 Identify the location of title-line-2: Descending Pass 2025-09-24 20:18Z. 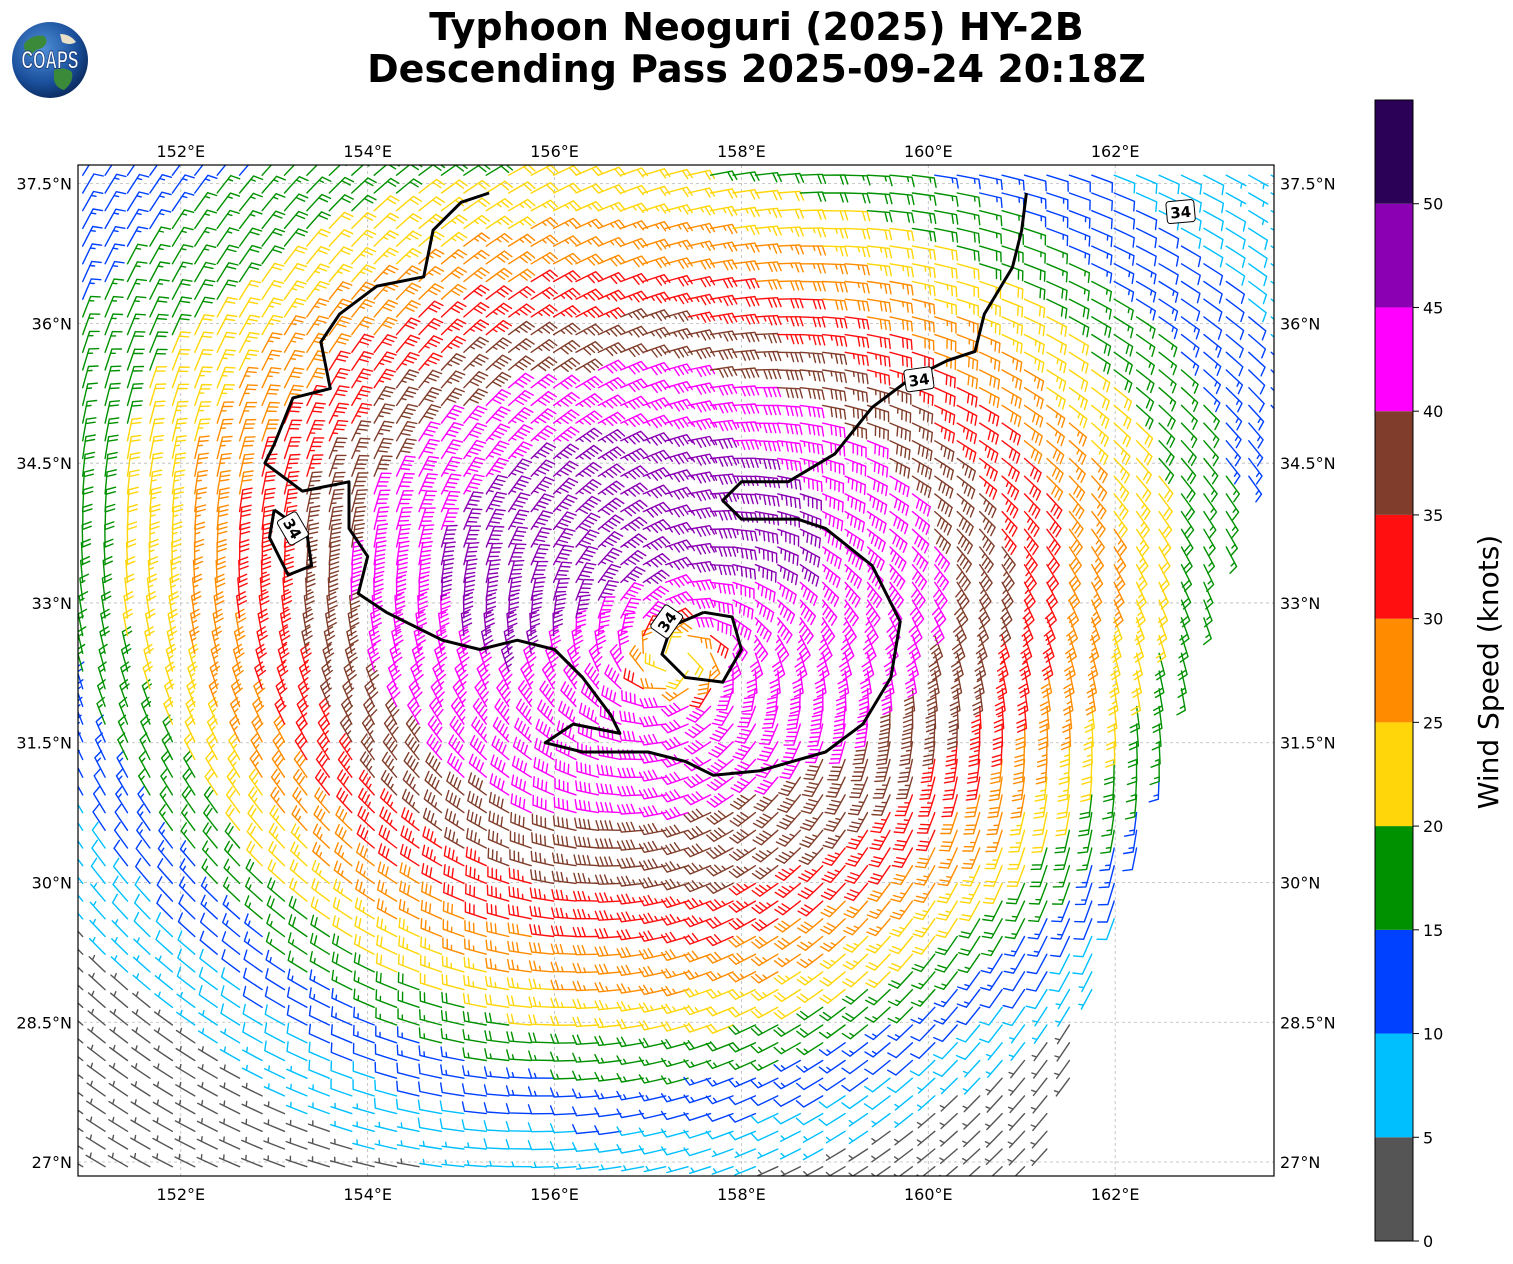
(756, 69).